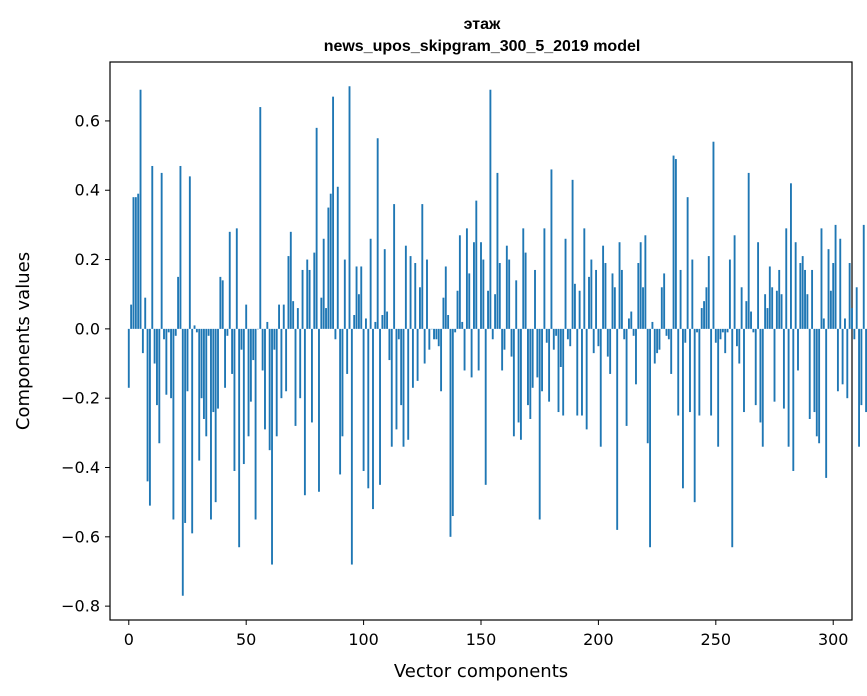 This screenshot has height=696, width=867. What do you see at coordinates (80, 606) in the screenshot?
I see `y-tick-label: −0.8` at bounding box center [80, 606].